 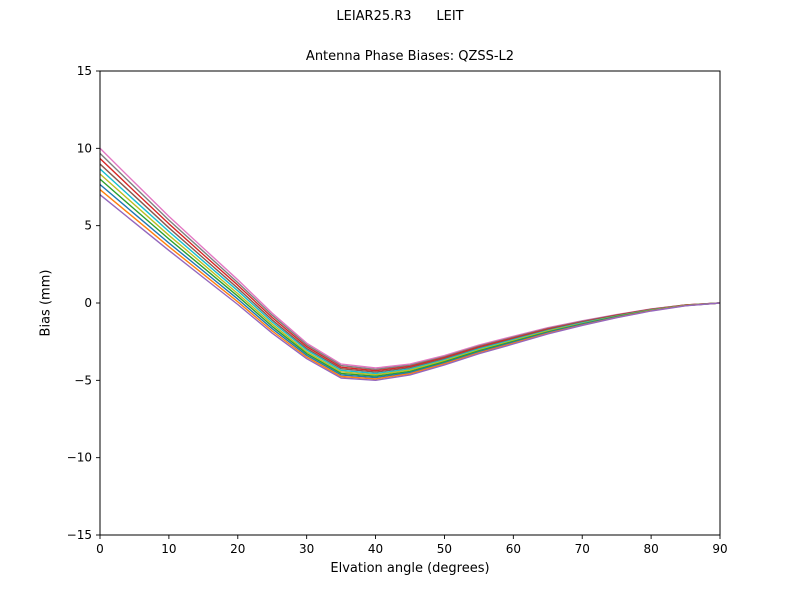 I want to click on y-tick-label: −5, so click(x=83, y=380).